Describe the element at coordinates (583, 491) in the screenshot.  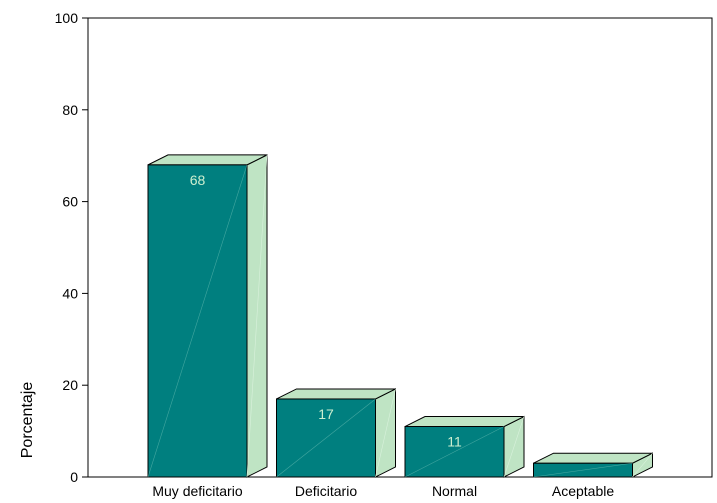
I see `x-tick-label: Aceptable` at that location.